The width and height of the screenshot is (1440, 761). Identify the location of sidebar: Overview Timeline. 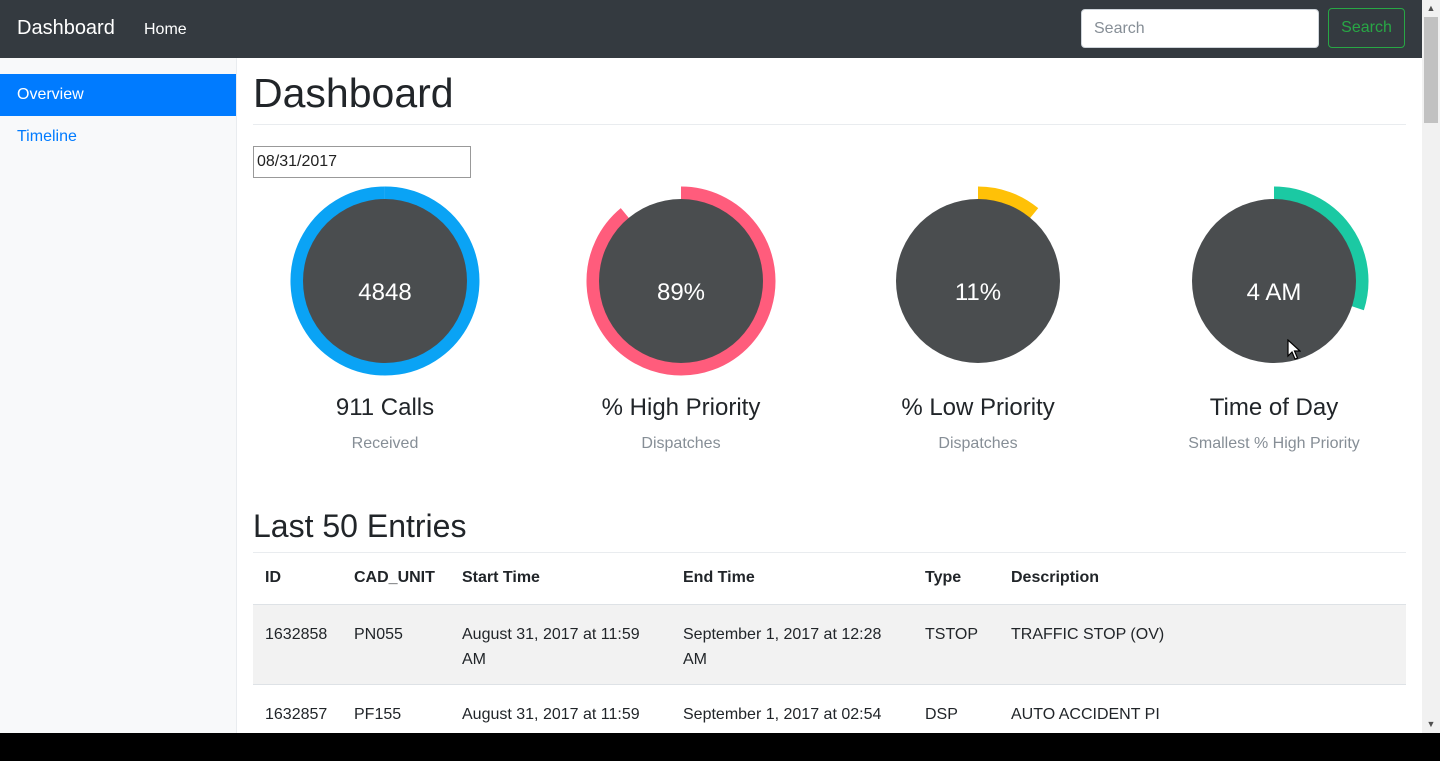
(118, 395).